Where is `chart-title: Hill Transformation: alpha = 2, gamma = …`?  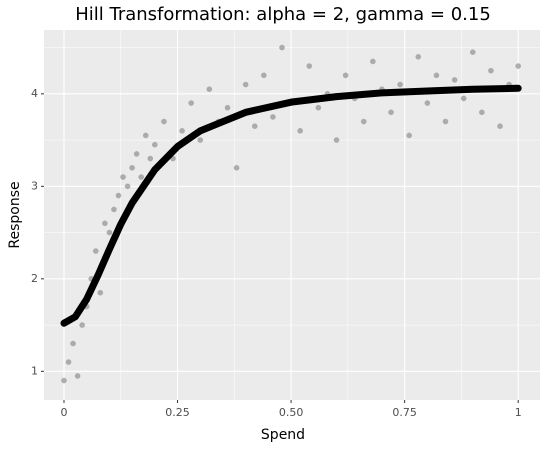
chart-title: Hill Transformation: alpha = 2, gamma = … is located at coordinates (283, 14).